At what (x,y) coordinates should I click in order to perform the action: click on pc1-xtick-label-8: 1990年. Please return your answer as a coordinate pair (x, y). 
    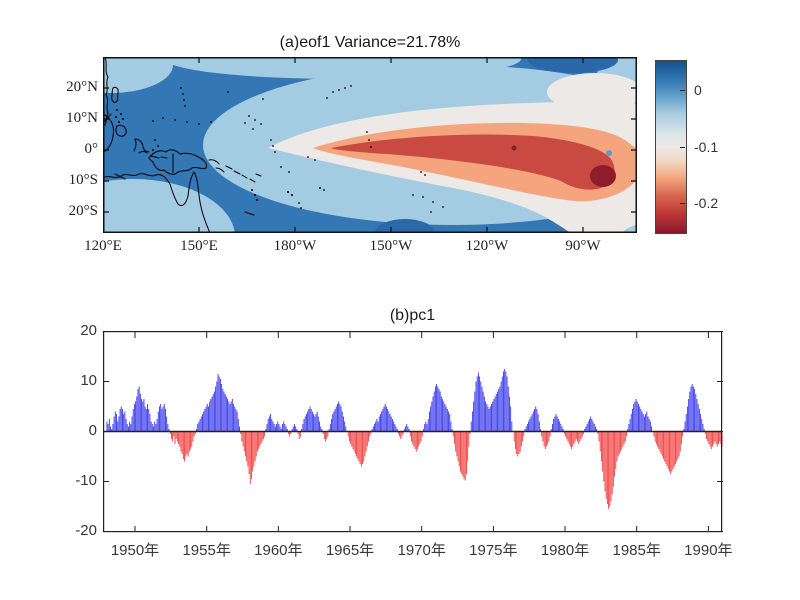
    Looking at the image, I should click on (708, 550).